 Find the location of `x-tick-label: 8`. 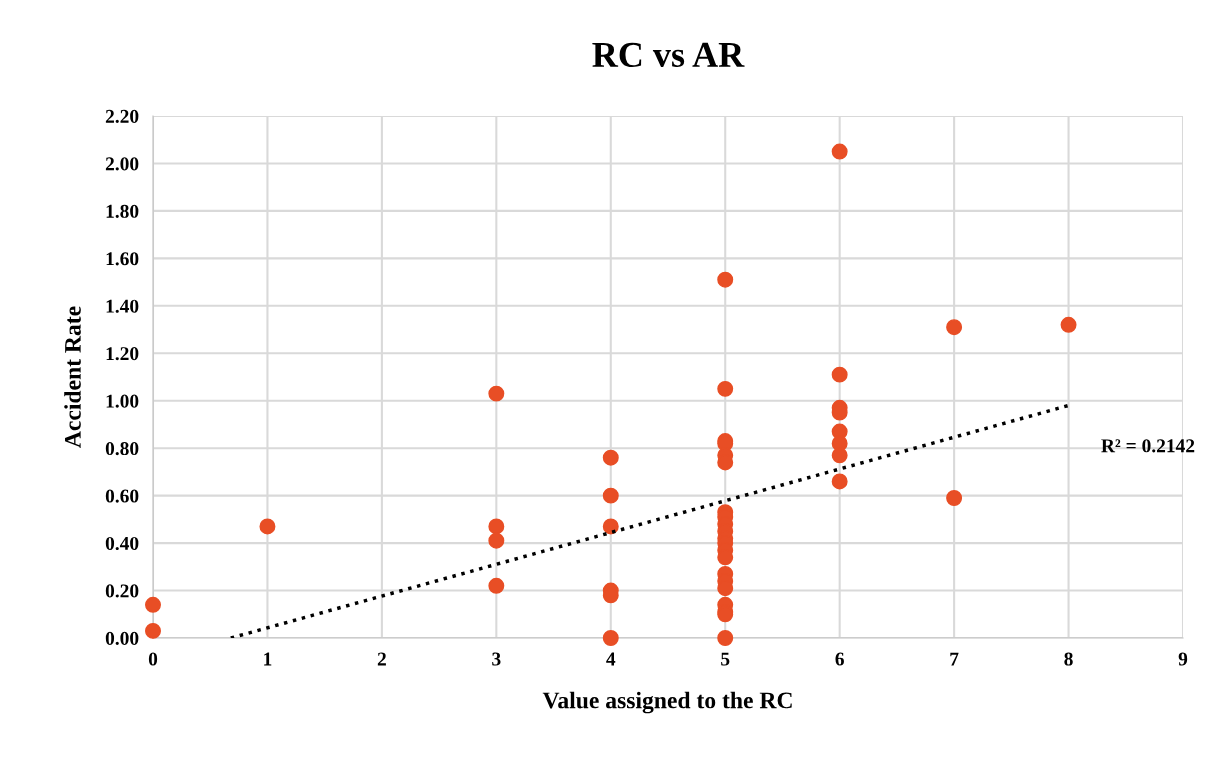

x-tick-label: 8 is located at coordinates (1068, 659).